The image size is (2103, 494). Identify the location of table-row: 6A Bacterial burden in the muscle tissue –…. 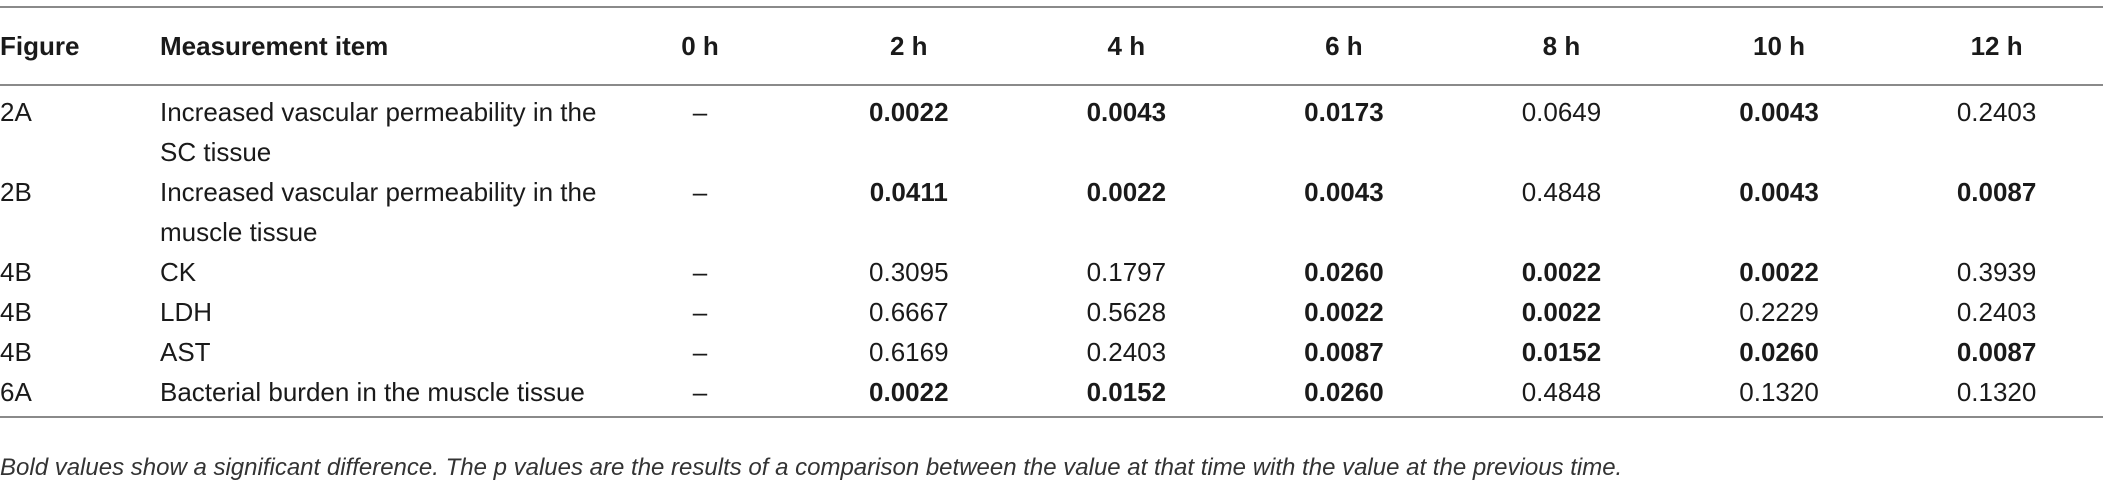
(1051, 395).